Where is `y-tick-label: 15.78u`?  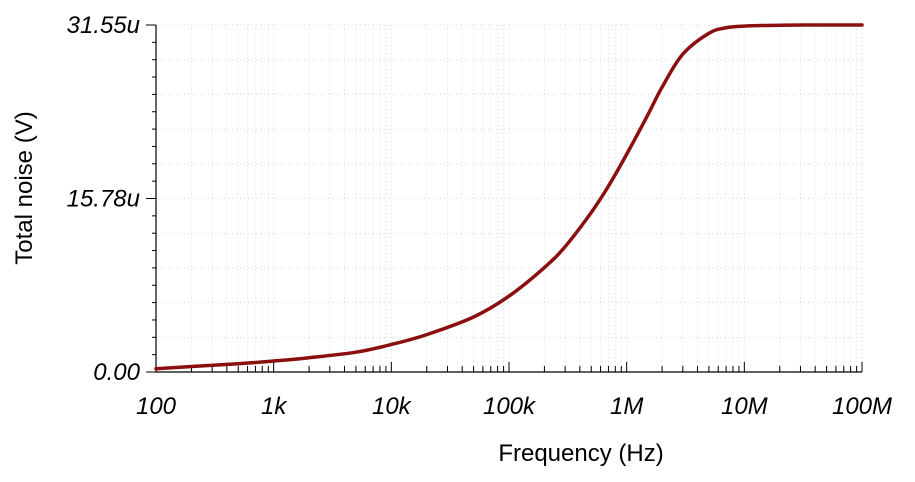 y-tick-label: 15.78u is located at coordinates (103, 198).